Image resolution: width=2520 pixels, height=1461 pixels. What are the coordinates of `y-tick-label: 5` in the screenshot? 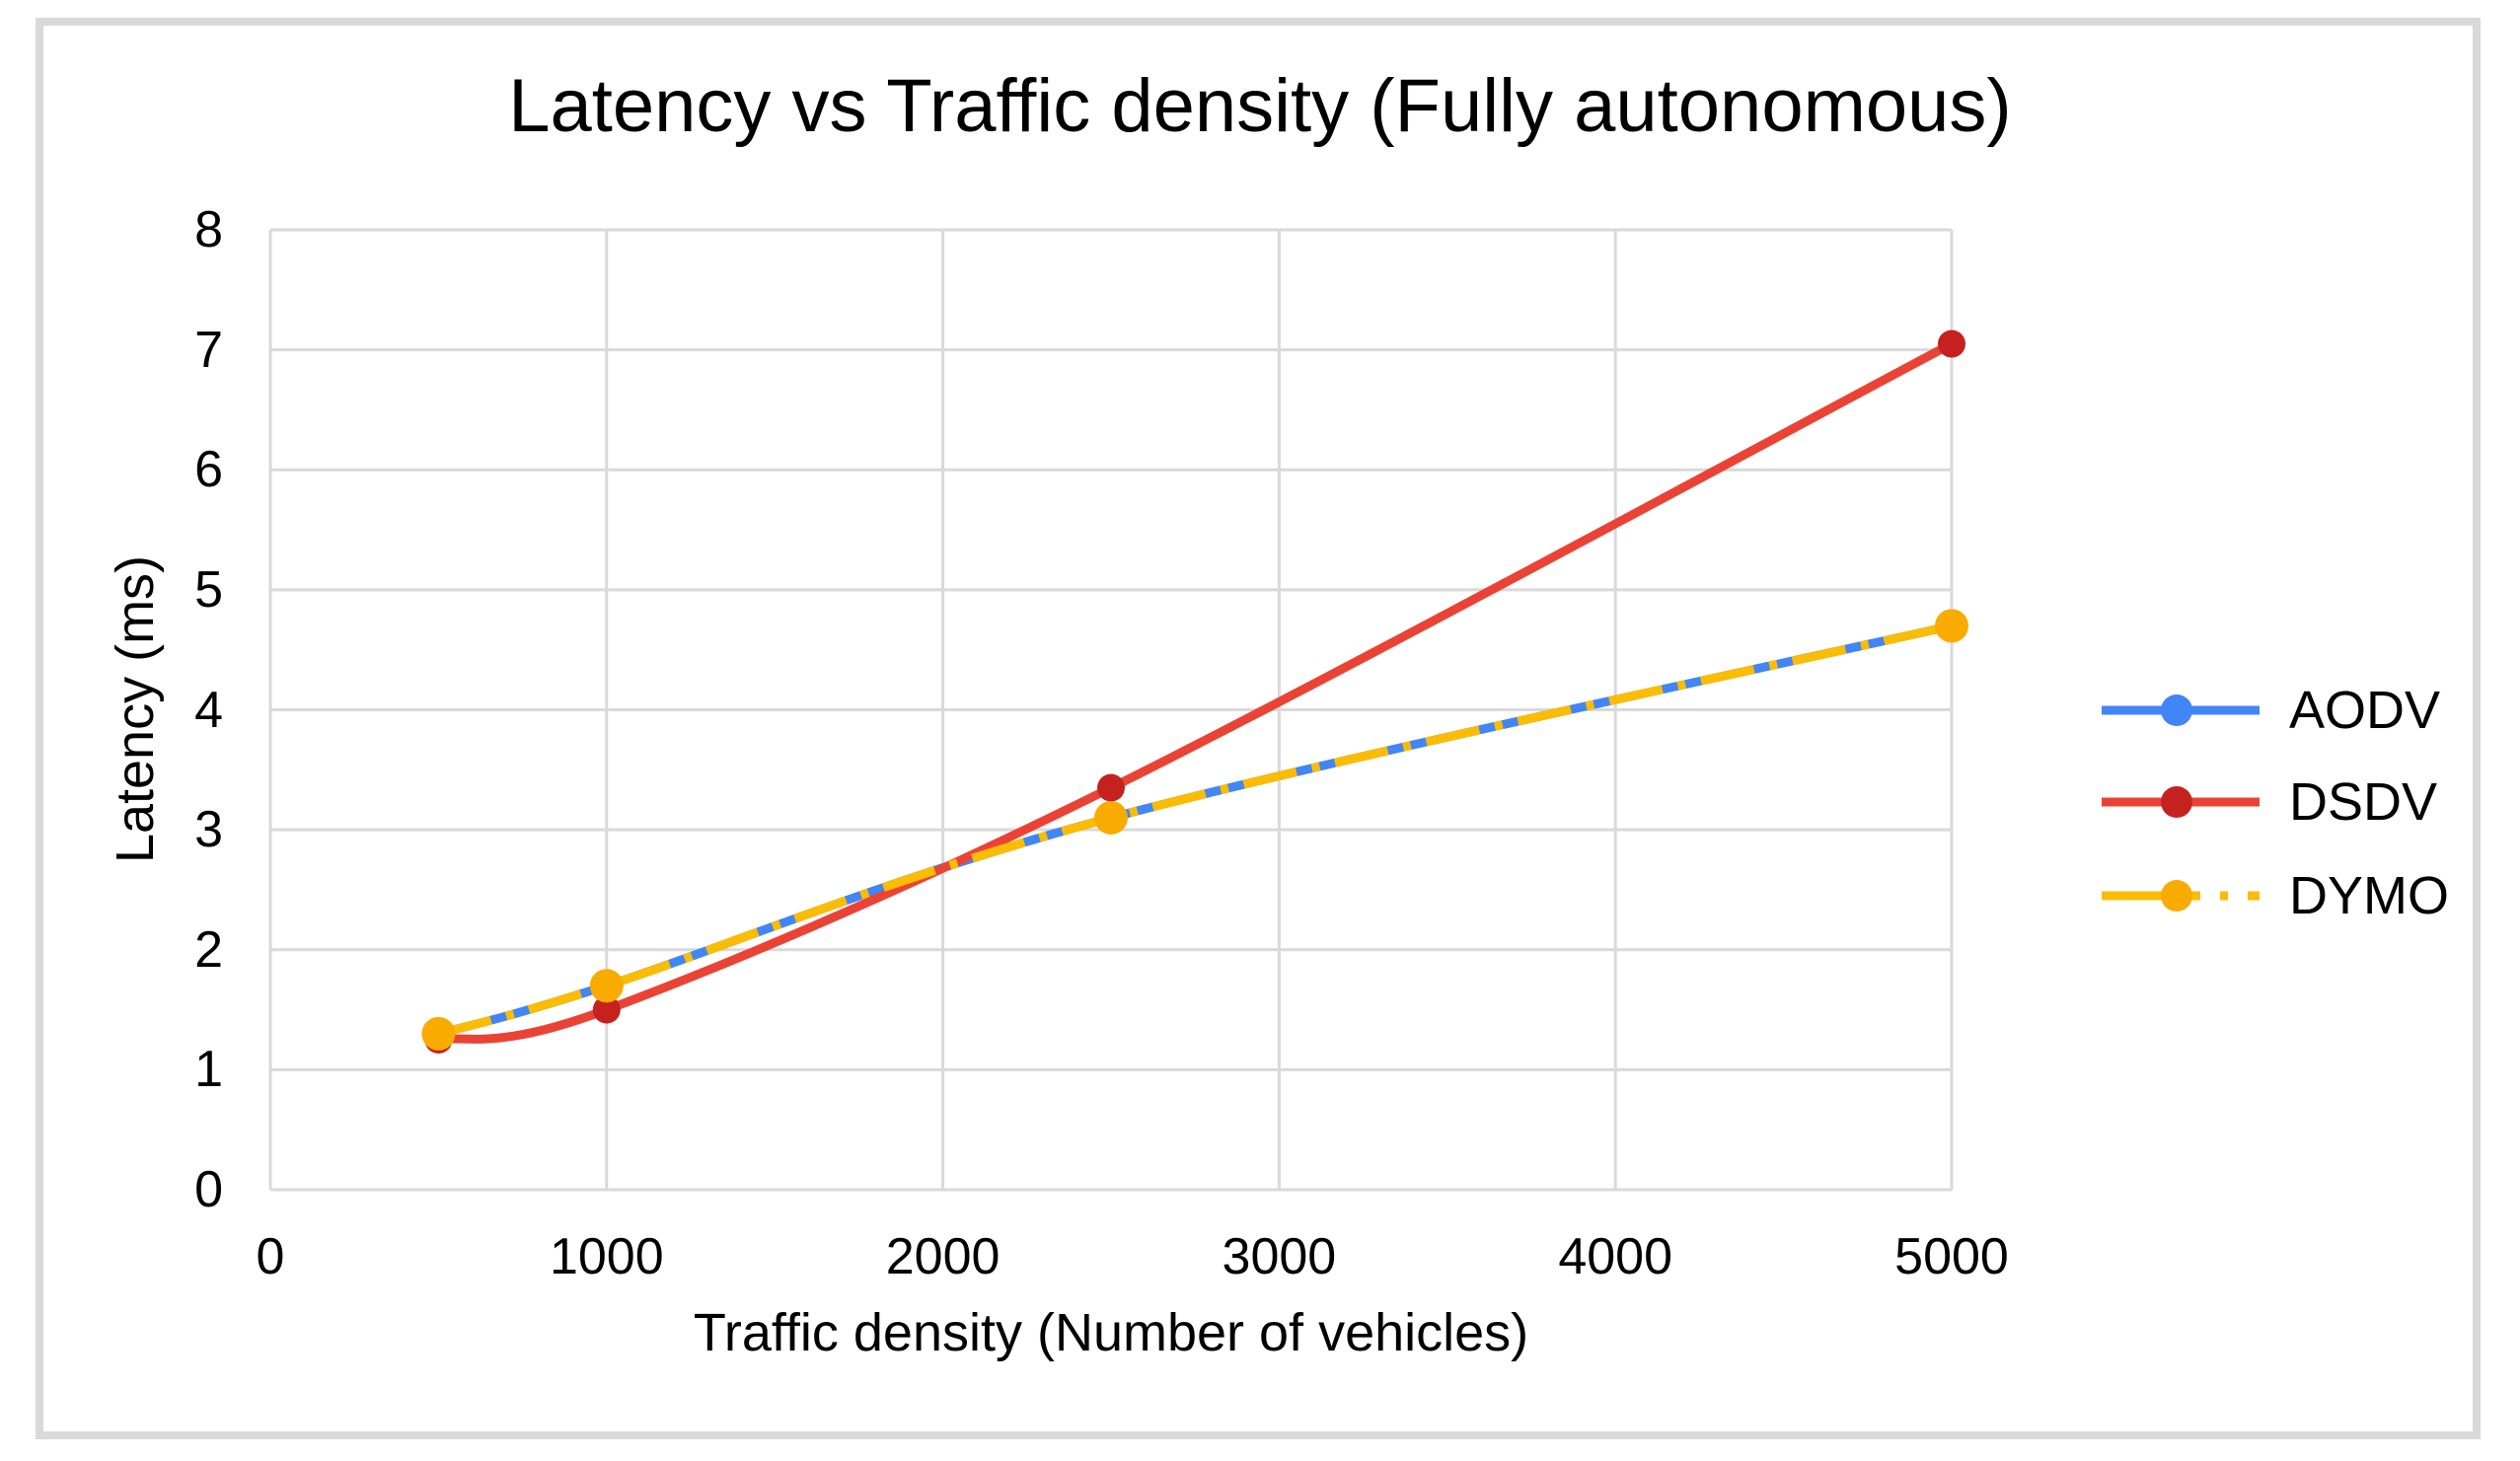 It's located at (208, 589).